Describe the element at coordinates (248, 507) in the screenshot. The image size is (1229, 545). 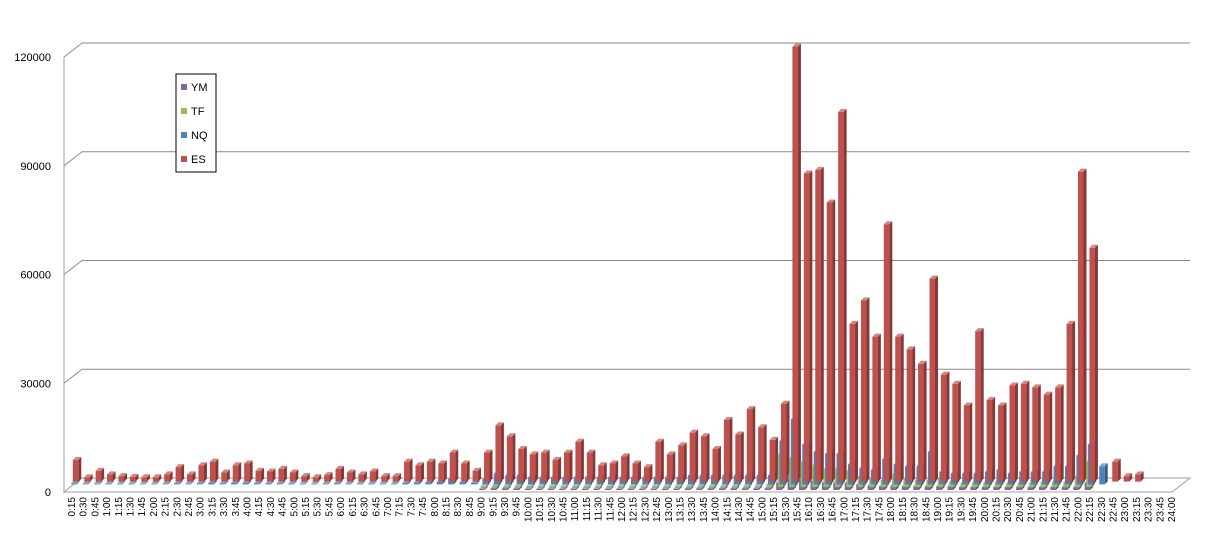
I see `x-tick-label: 4:00` at that location.